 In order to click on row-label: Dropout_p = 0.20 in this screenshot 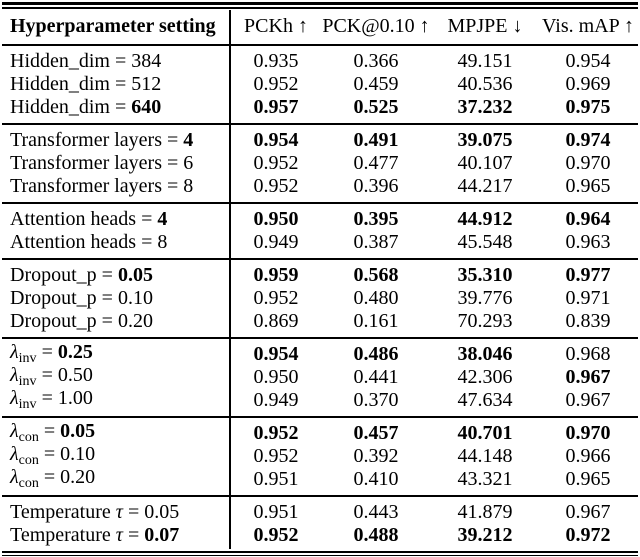, I will do `click(117, 321)`.